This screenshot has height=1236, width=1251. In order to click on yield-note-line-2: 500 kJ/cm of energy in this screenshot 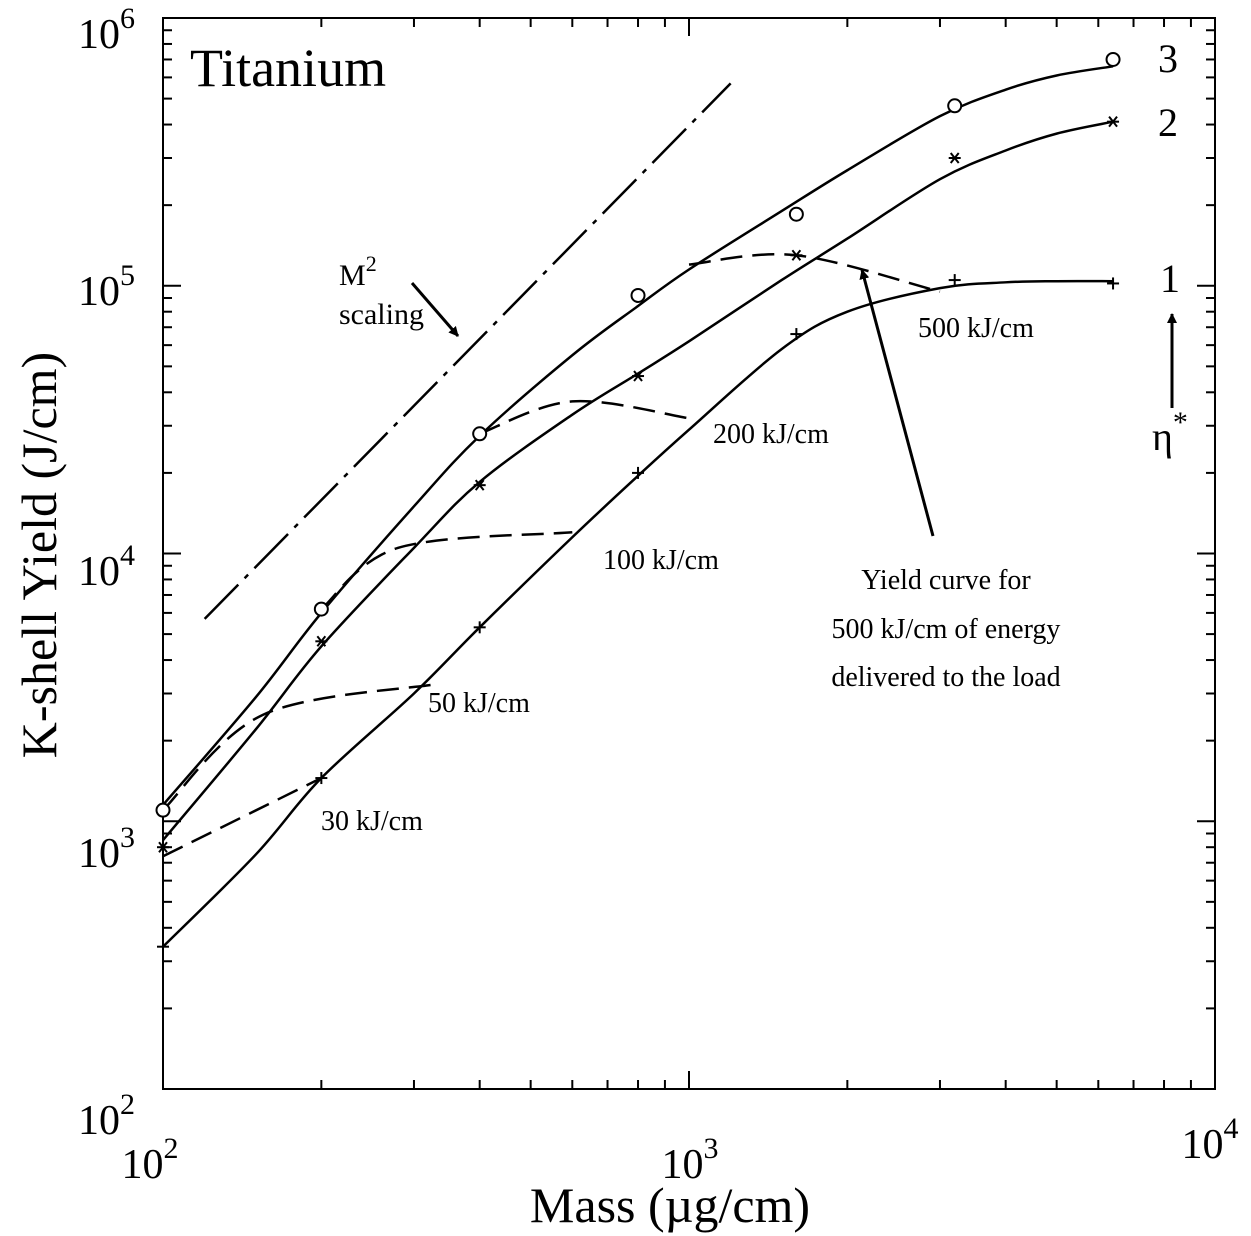, I will do `click(946, 629)`.